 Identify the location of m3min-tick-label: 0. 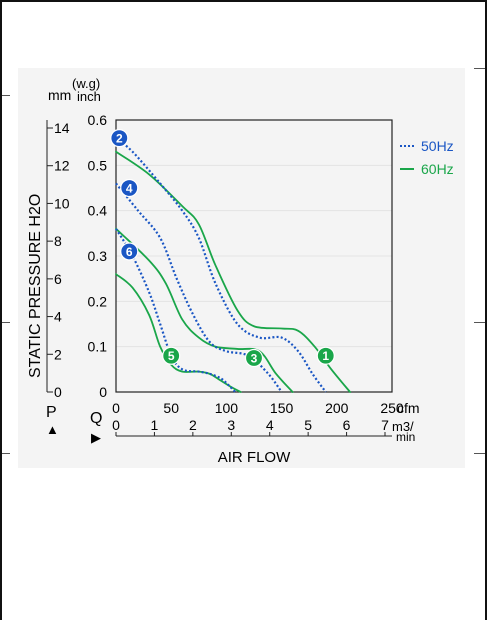
(116, 425).